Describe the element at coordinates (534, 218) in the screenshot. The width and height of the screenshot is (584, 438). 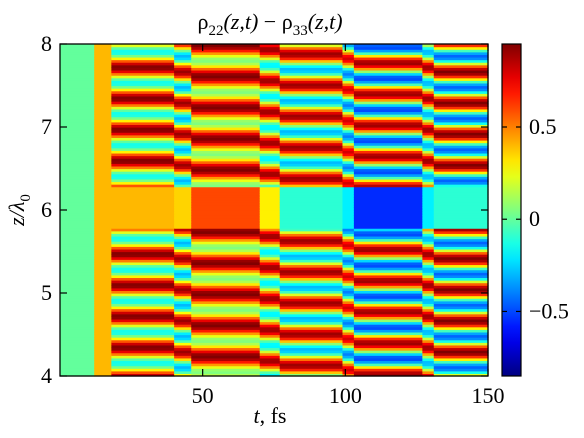
I see `colorbar-tick-label: 0` at that location.